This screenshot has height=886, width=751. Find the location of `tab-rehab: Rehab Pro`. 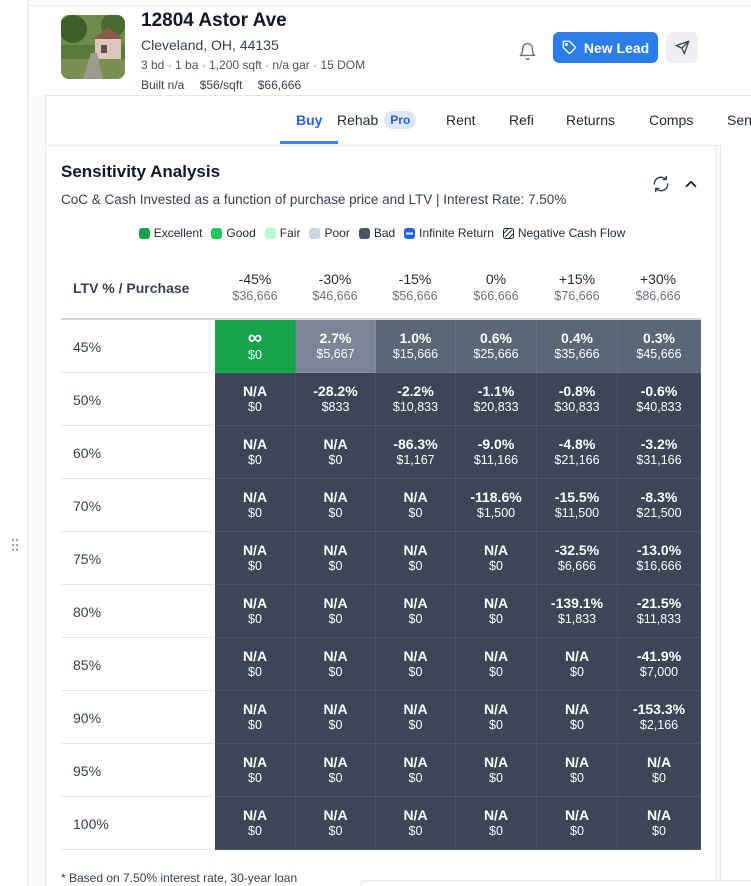

tab-rehab: Rehab Pro is located at coordinates (377, 119).